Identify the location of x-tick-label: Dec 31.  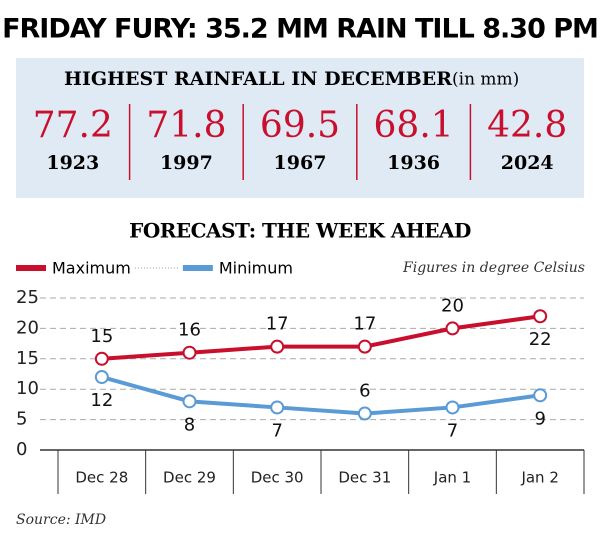
(364, 478).